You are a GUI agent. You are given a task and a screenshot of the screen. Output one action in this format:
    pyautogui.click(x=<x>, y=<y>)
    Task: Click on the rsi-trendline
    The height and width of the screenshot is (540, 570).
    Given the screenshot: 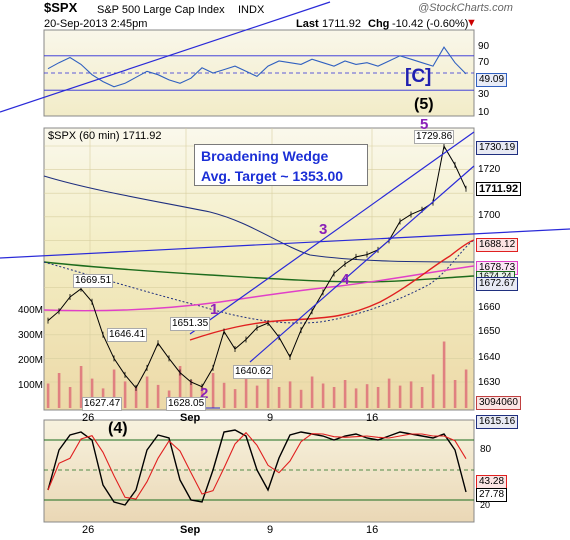 What is the action you would take?
    pyautogui.click(x=165, y=57)
    